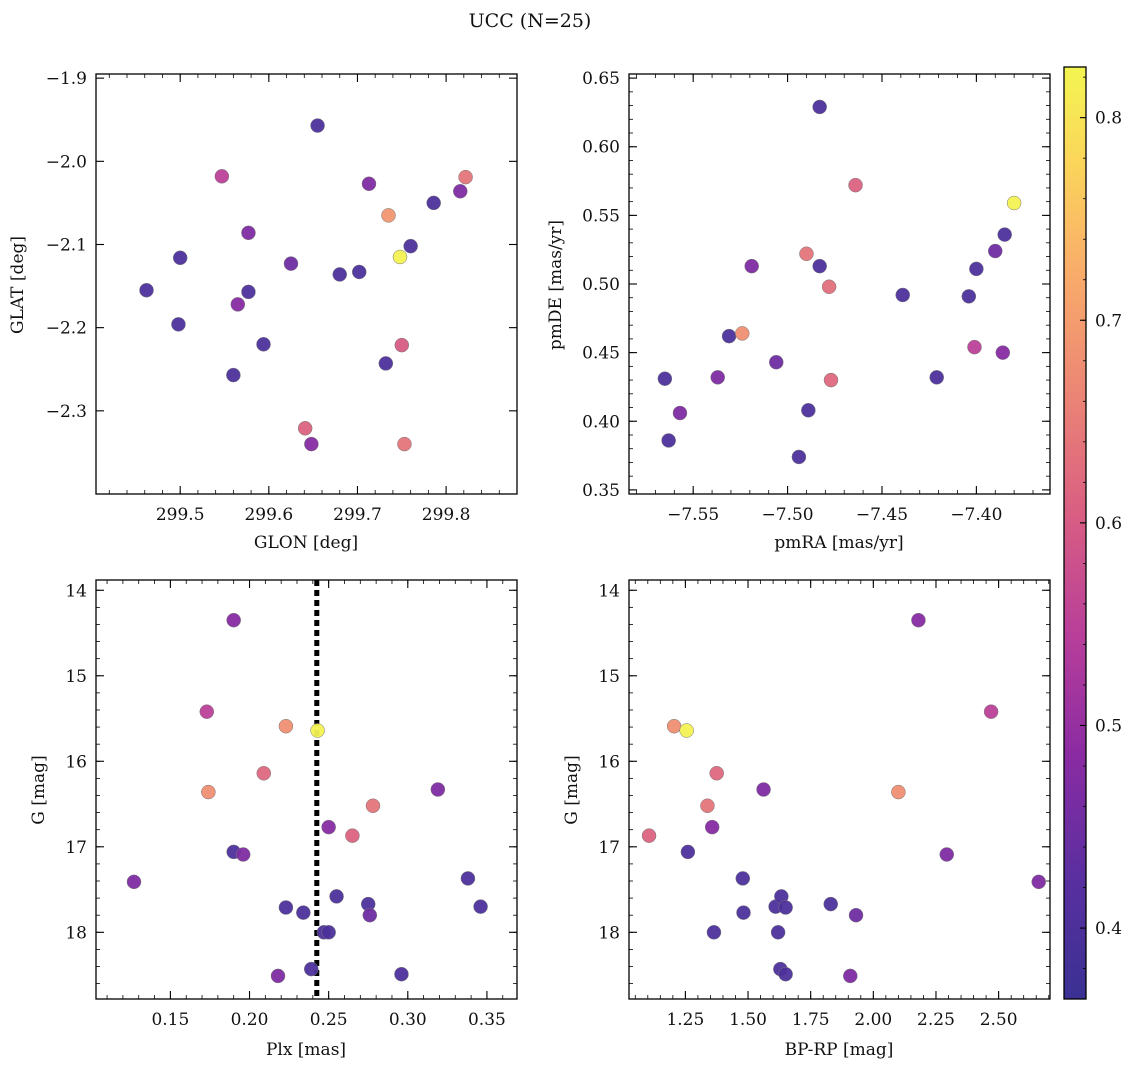  Describe the element at coordinates (1108, 321) in the screenshot. I see `colorbar-tick-label: 0.7` at that location.